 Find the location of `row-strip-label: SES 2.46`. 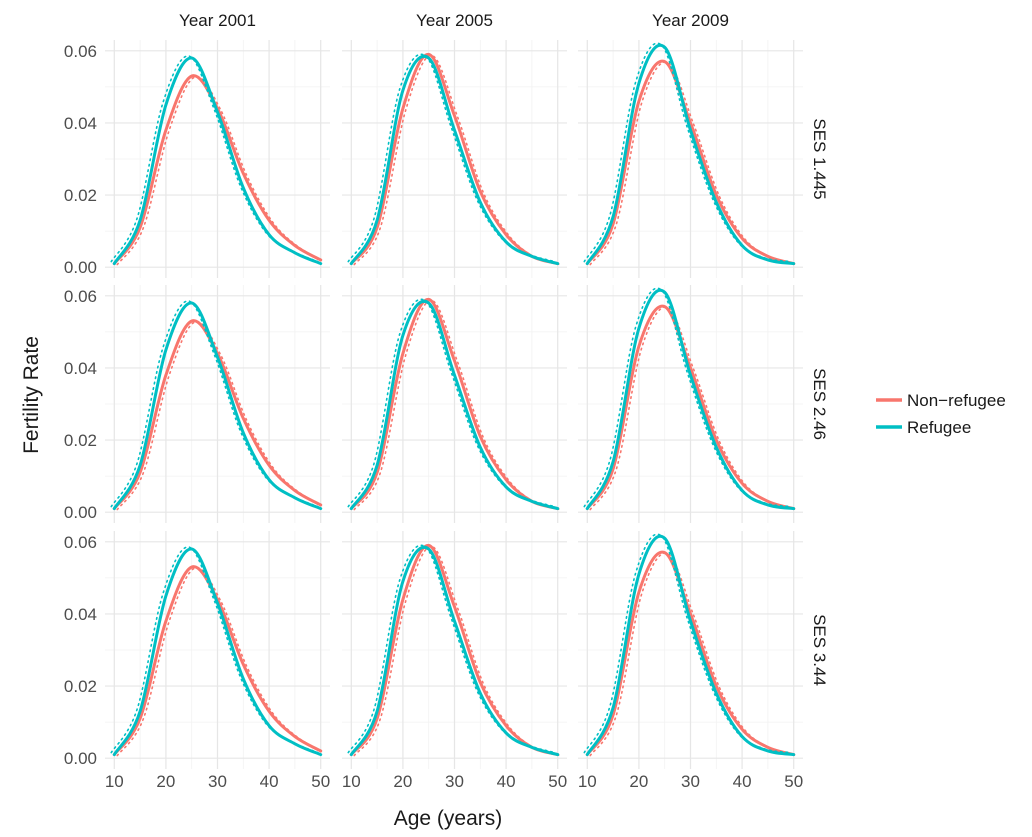

row-strip-label: SES 2.46 is located at coordinates (819, 404).